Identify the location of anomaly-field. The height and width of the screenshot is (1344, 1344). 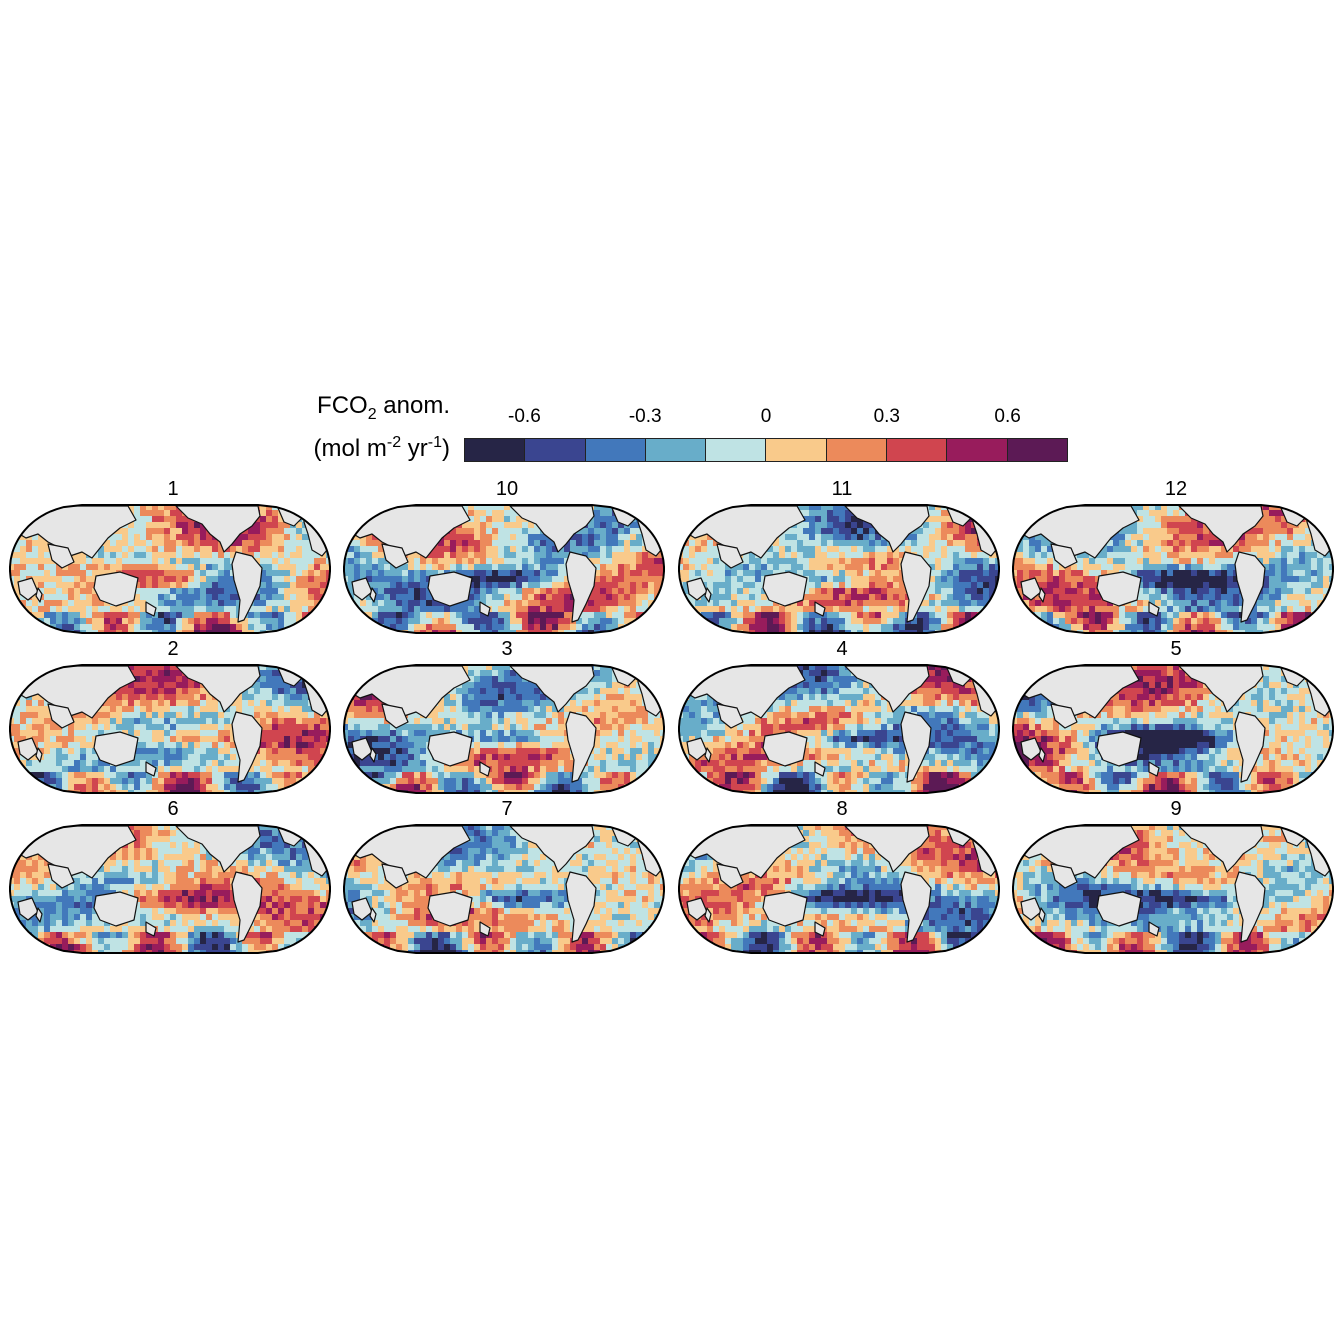
(839, 569).